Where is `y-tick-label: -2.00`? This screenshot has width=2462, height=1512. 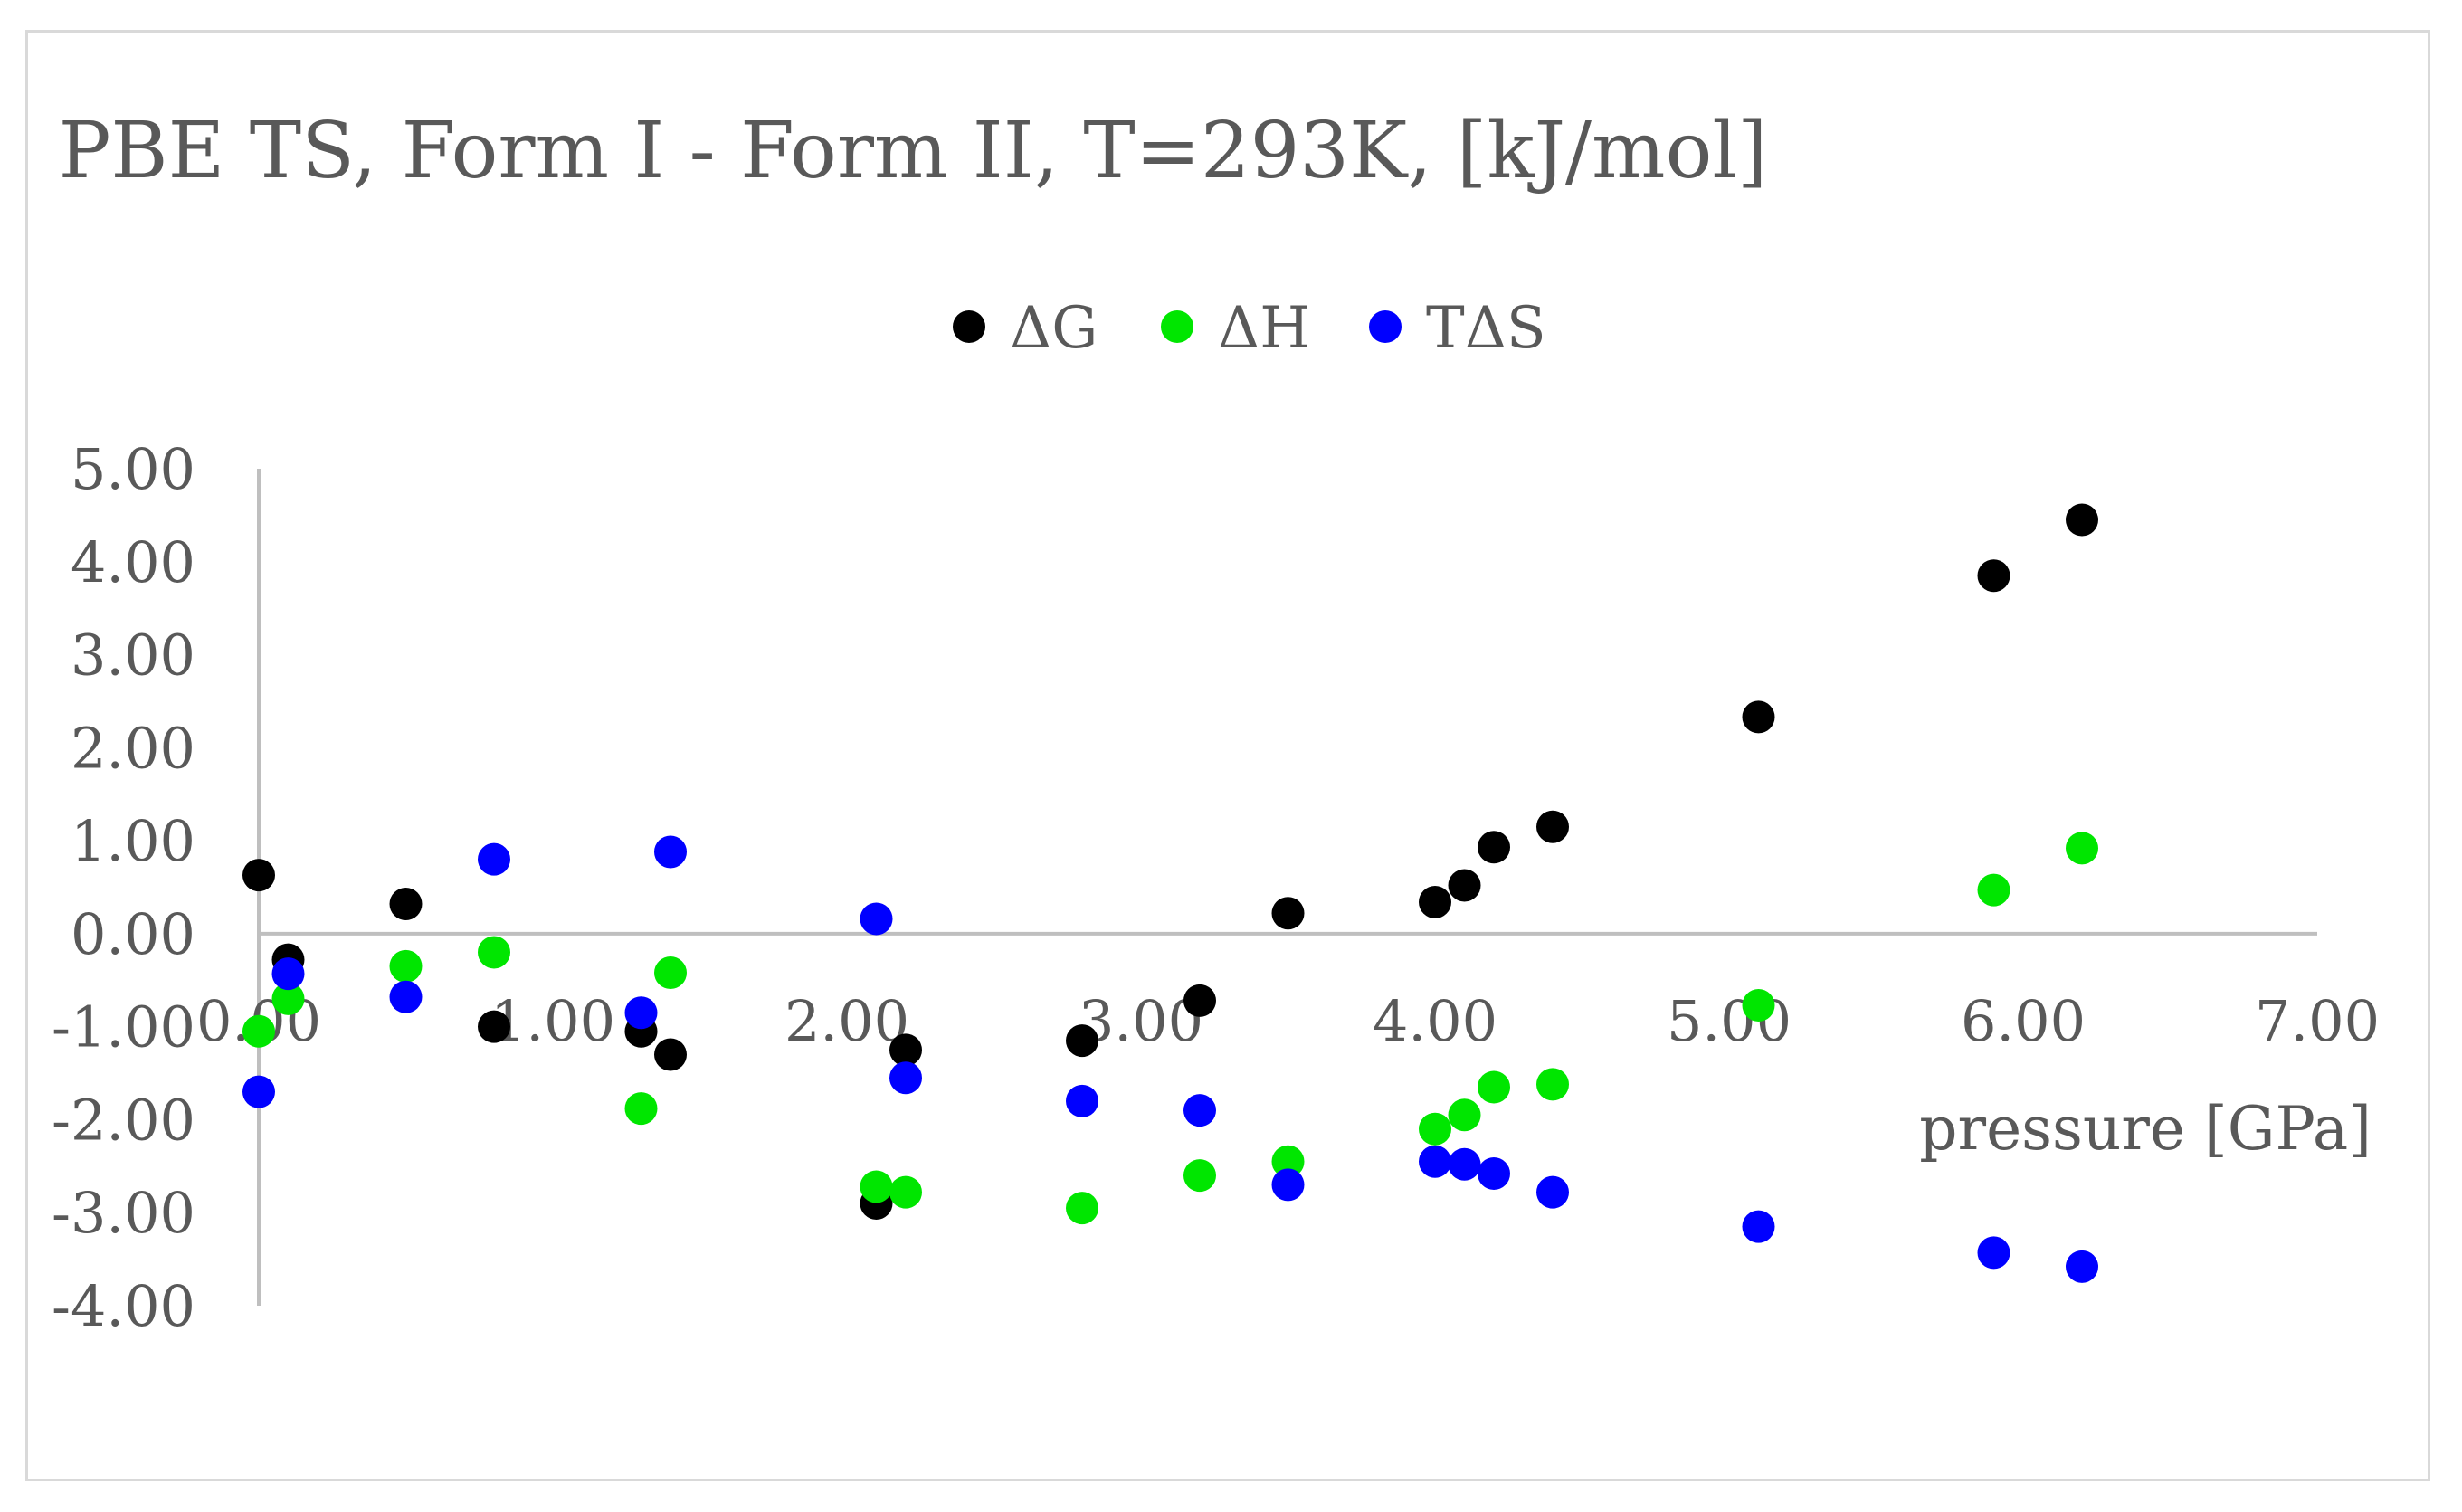 y-tick-label: -2.00 is located at coordinates (123, 1120).